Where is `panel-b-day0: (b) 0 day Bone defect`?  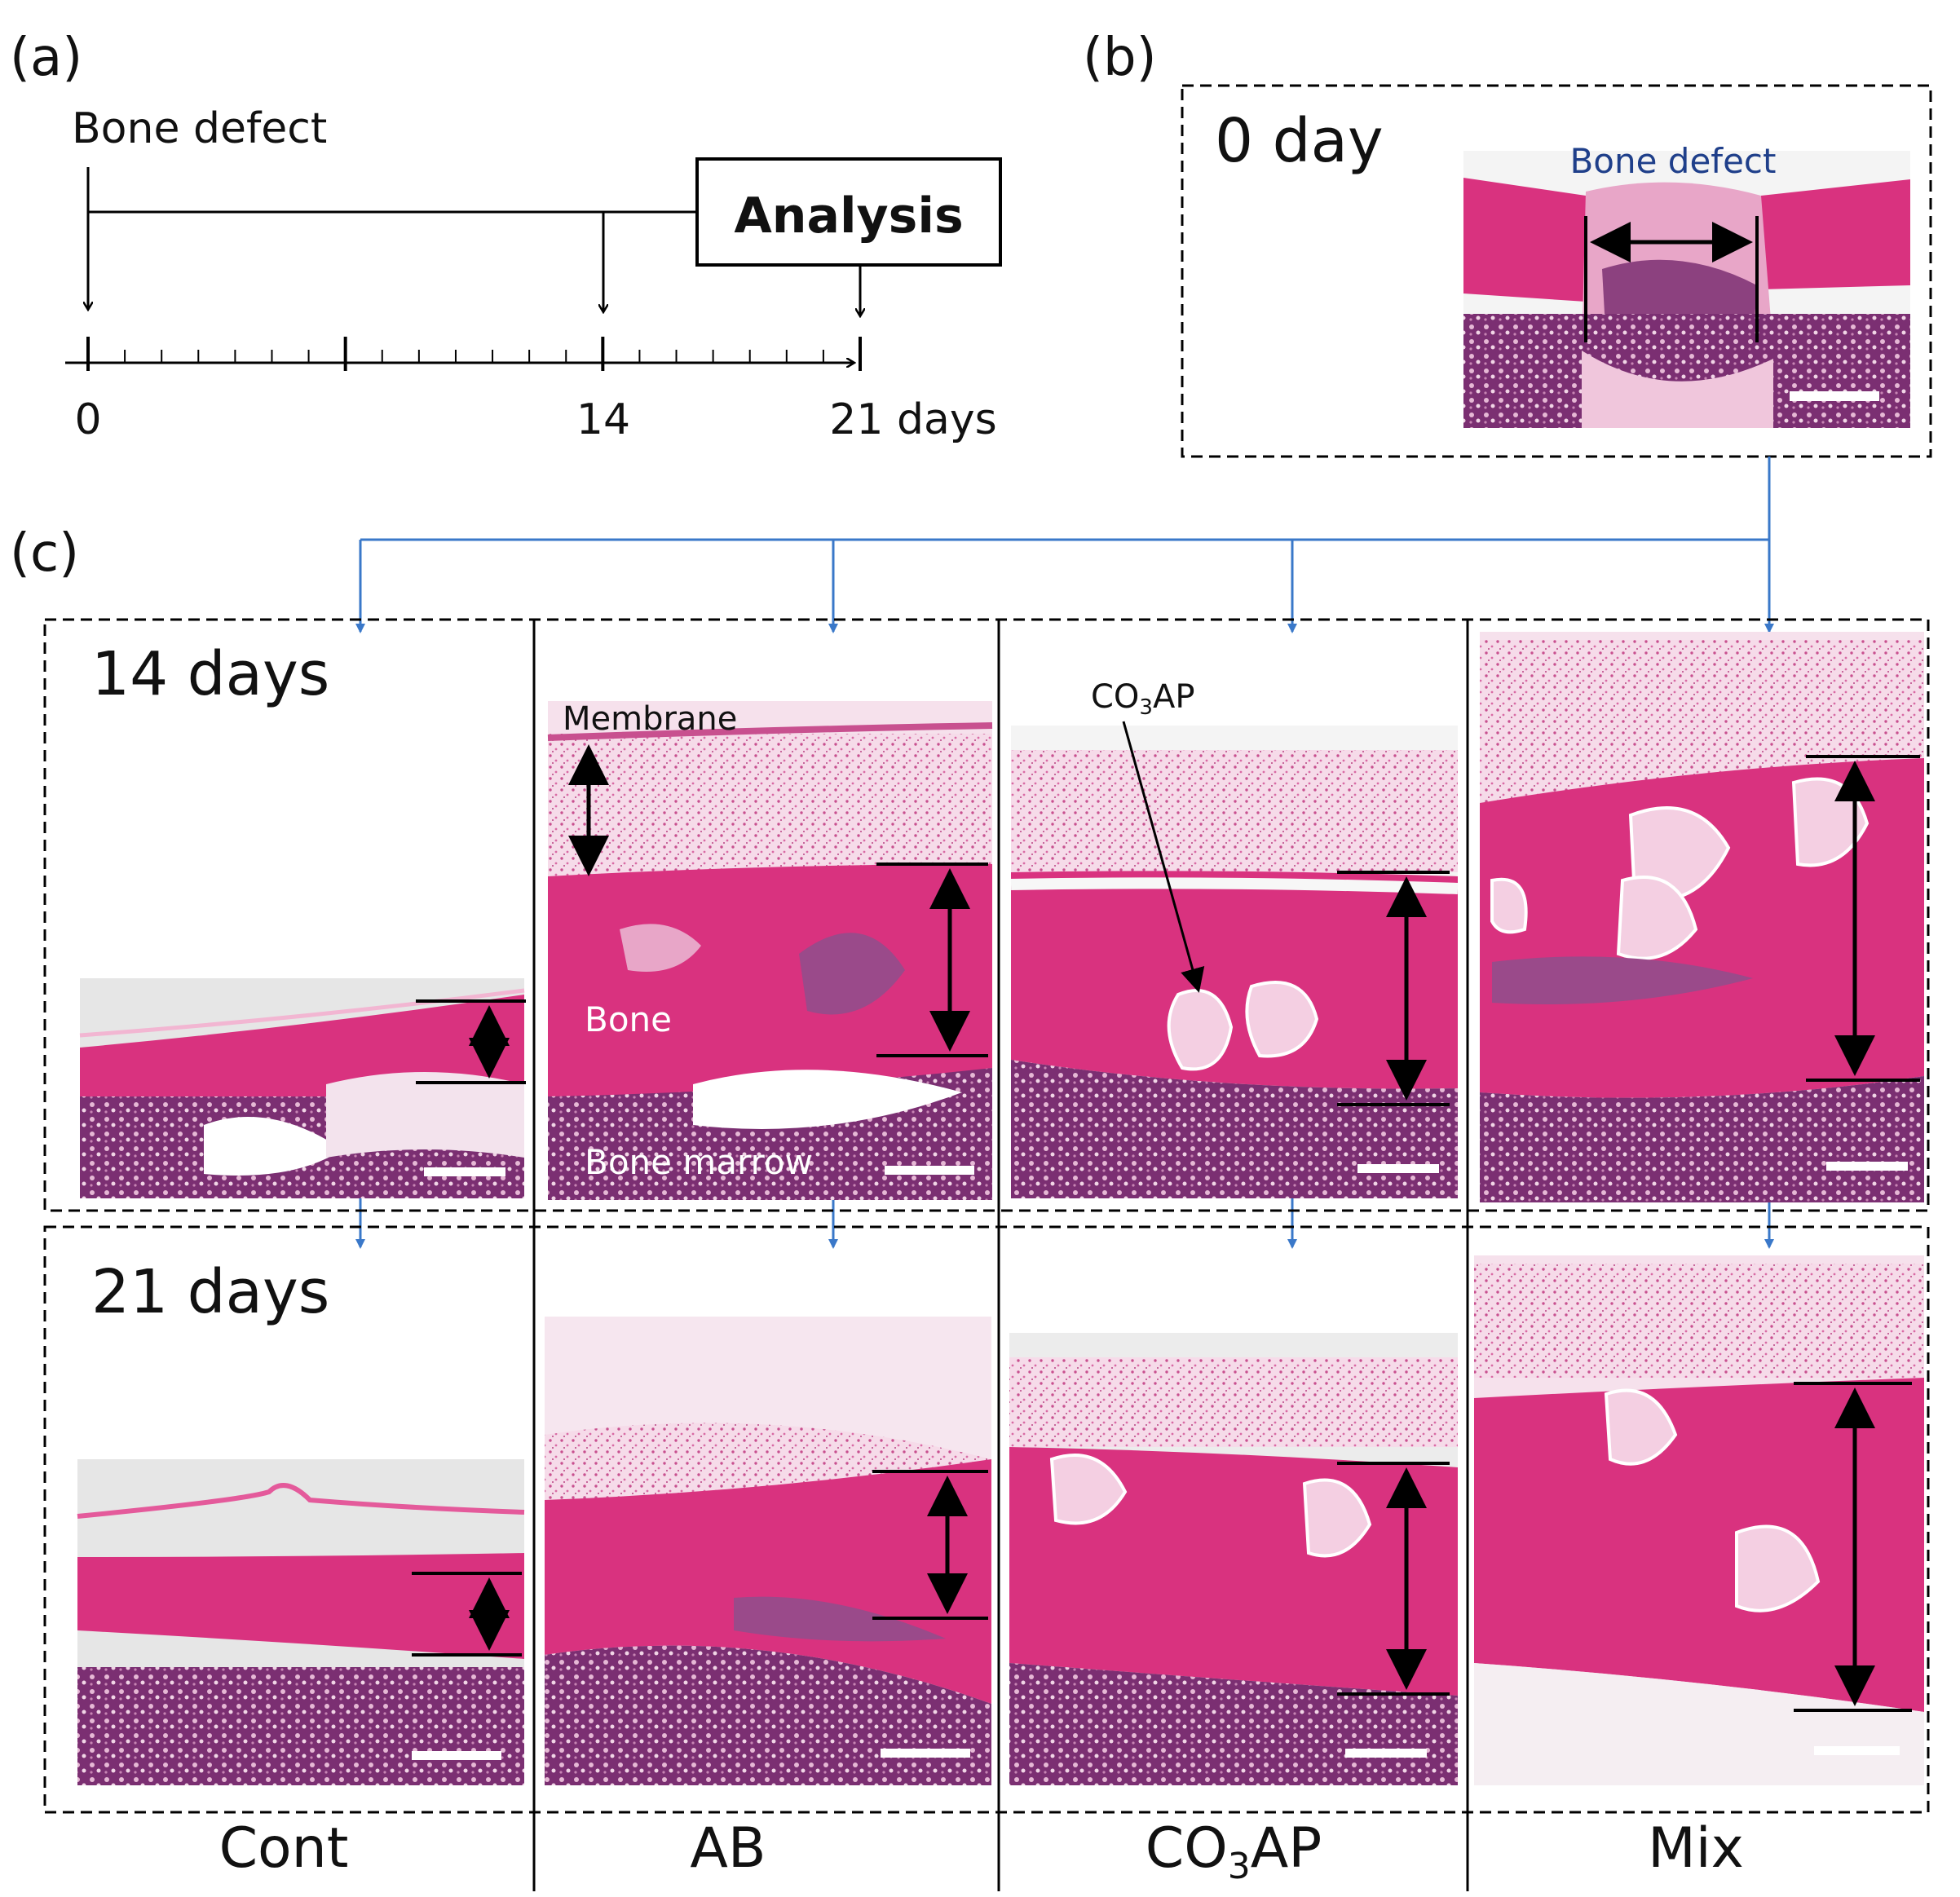 panel-b-day0: (b) 0 day Bone defect is located at coordinates (1508, 243).